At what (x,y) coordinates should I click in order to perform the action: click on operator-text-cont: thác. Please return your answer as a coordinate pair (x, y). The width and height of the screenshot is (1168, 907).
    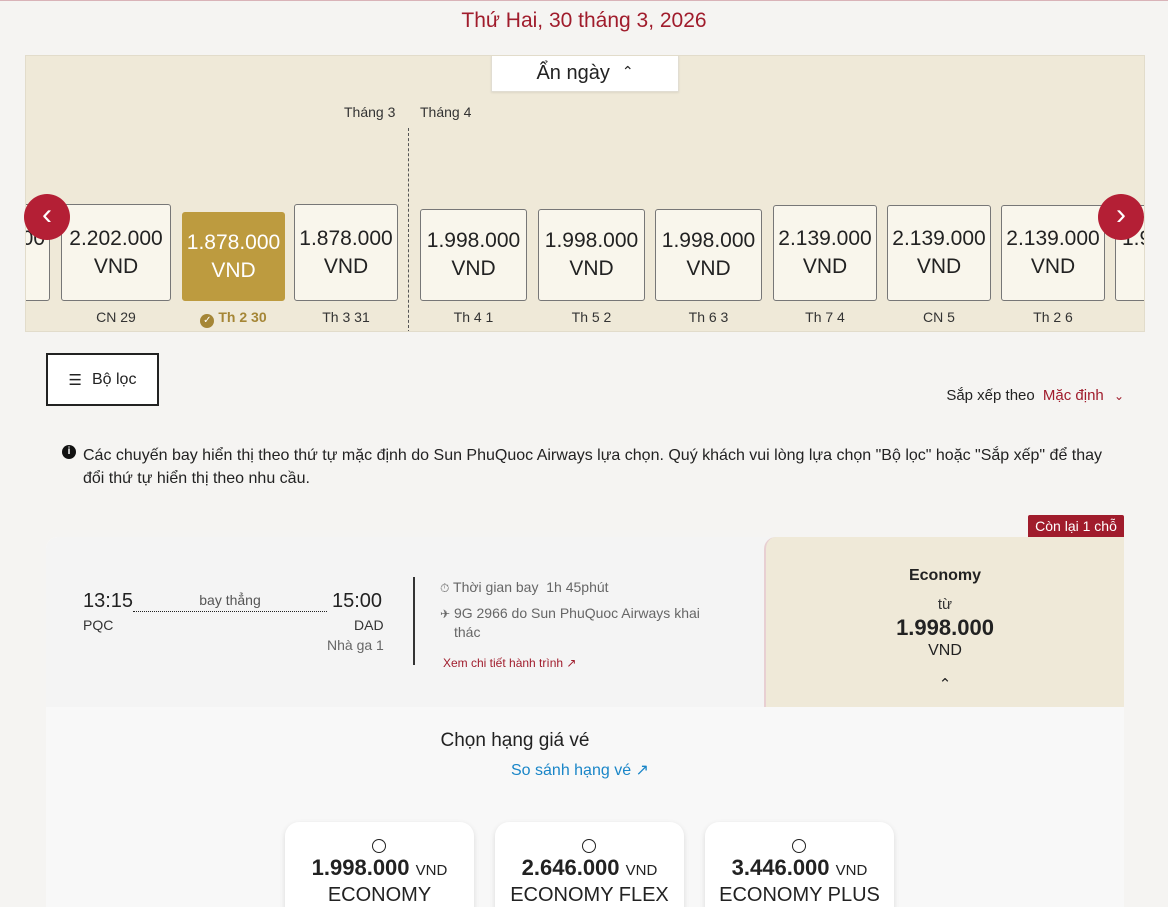
    Looking at the image, I should click on (467, 632).